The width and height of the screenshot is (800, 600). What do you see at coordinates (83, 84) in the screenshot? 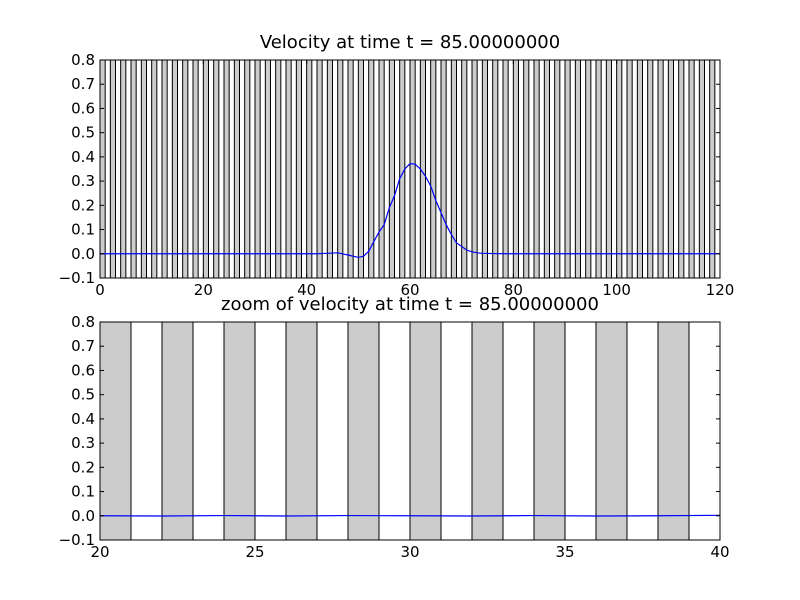
I see `top-y-tick-label: 0.7` at bounding box center [83, 84].